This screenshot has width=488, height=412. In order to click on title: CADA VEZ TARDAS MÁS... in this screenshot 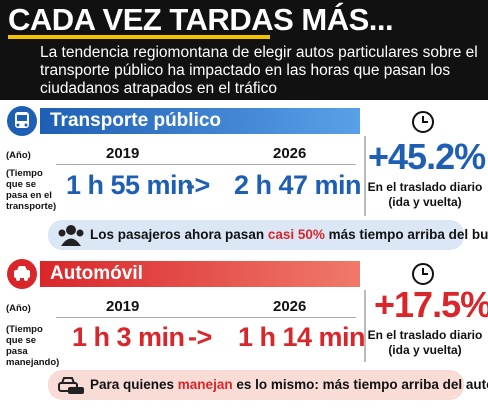, I will do `click(201, 19)`.